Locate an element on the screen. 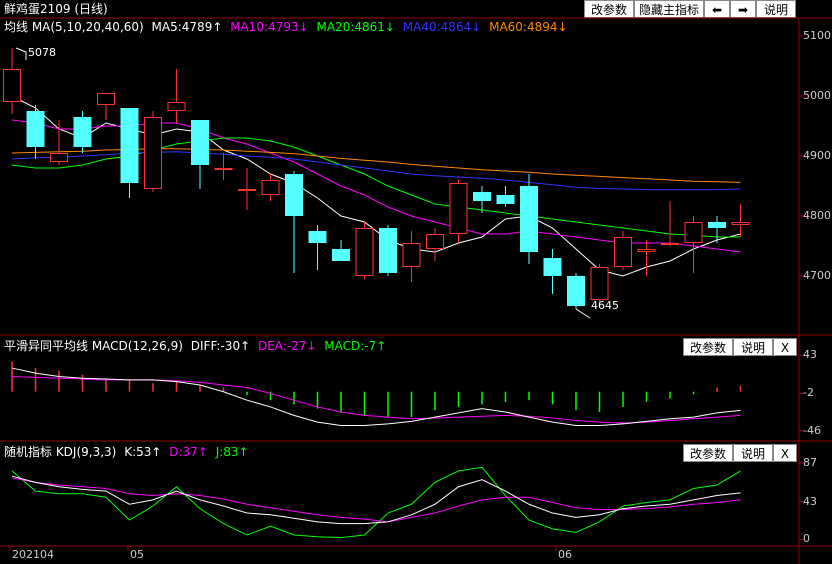  high-label: 5078 is located at coordinates (42, 52).